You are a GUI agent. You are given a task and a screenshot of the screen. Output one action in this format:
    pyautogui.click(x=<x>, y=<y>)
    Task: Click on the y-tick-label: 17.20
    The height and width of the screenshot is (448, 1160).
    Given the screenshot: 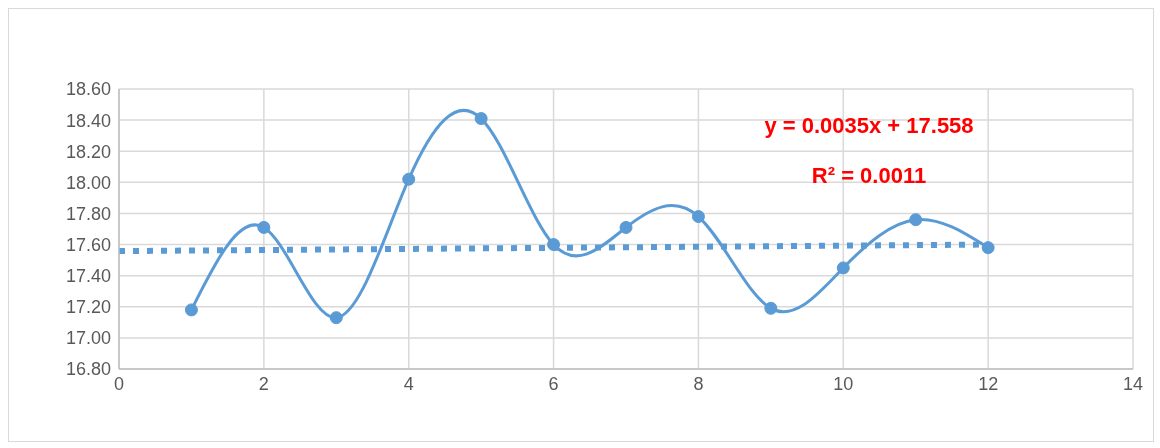 What is the action you would take?
    pyautogui.click(x=88, y=307)
    